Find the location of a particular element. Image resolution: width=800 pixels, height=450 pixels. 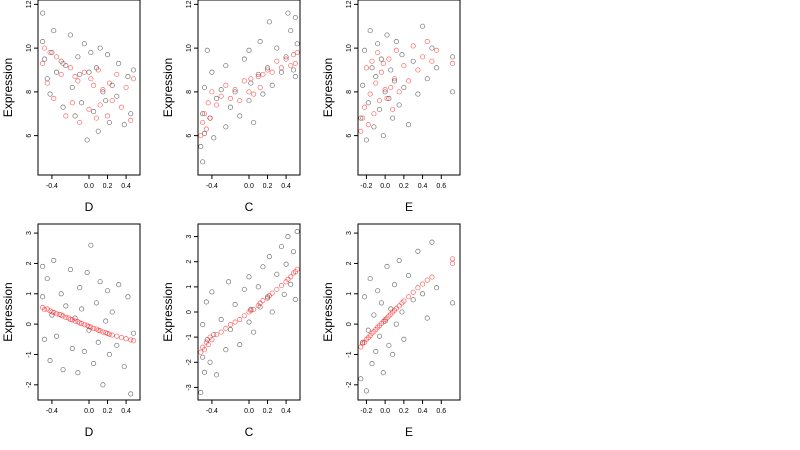

y-tick-label: 2 is located at coordinates (189, 262).